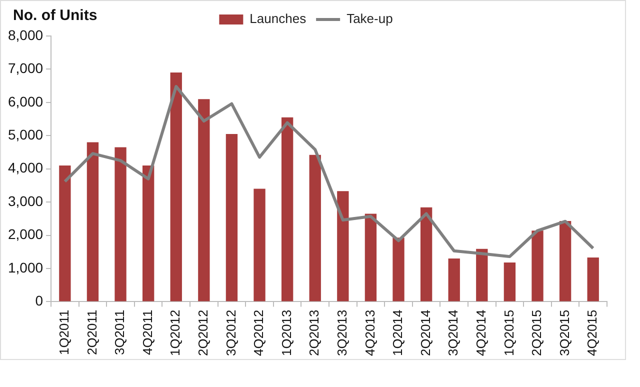 This screenshot has width=640, height=387. Describe the element at coordinates (369, 18) in the screenshot. I see `legend-label: Take-up` at that location.